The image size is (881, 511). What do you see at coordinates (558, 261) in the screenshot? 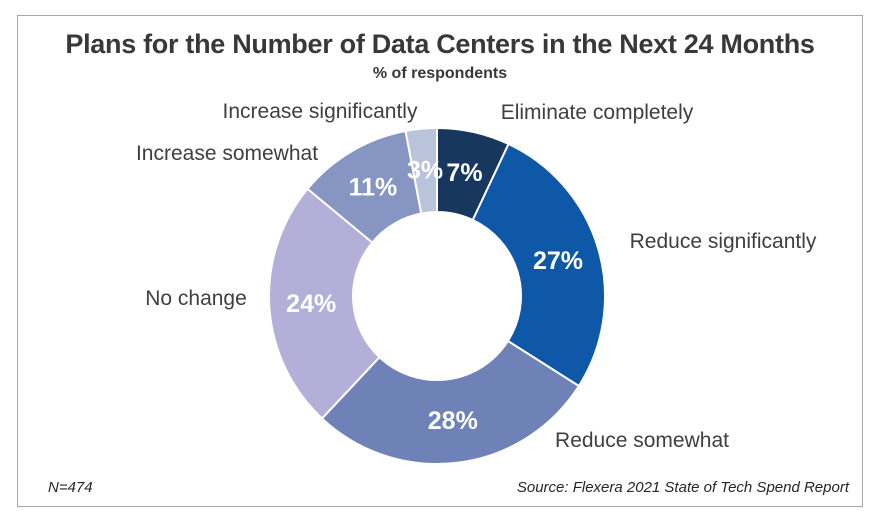
I see `value-label-27pct: 27%` at bounding box center [558, 261].